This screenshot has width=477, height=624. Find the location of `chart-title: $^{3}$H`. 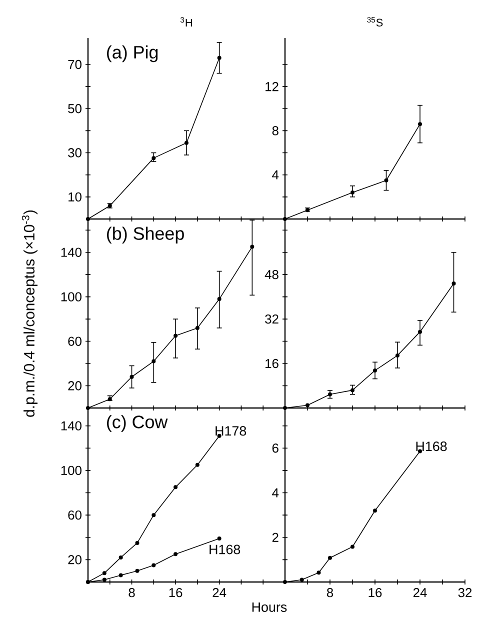

chart-title: $^{3}$H is located at coordinates (186, 21).